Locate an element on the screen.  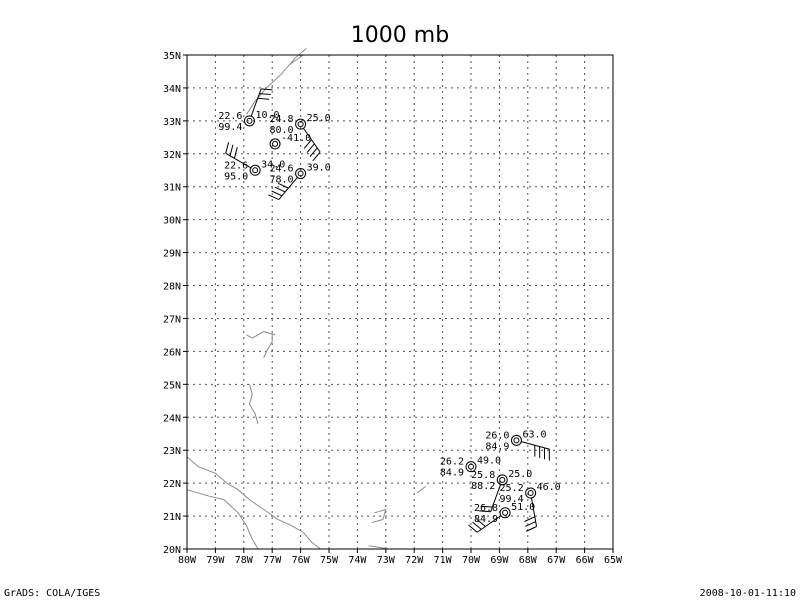
lon-tick-label: 66W is located at coordinates (585, 560).